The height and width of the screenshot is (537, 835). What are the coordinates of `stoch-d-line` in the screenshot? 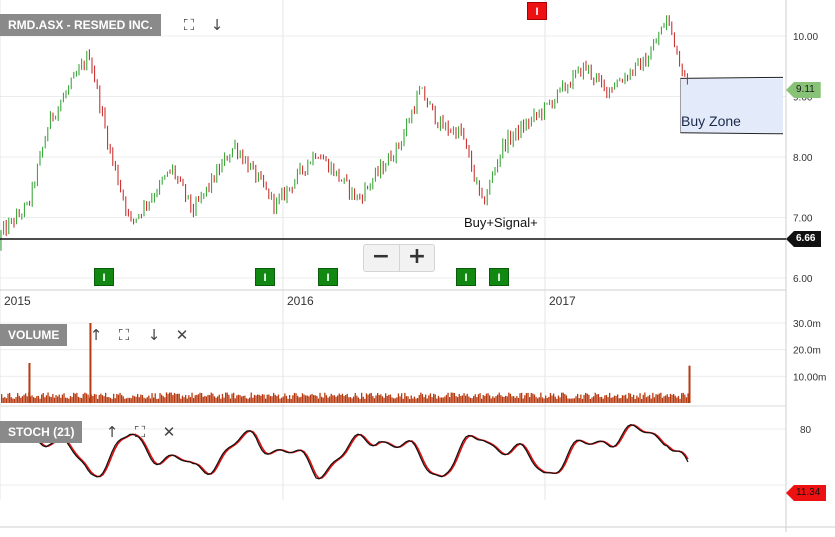 It's located at (344, 452).